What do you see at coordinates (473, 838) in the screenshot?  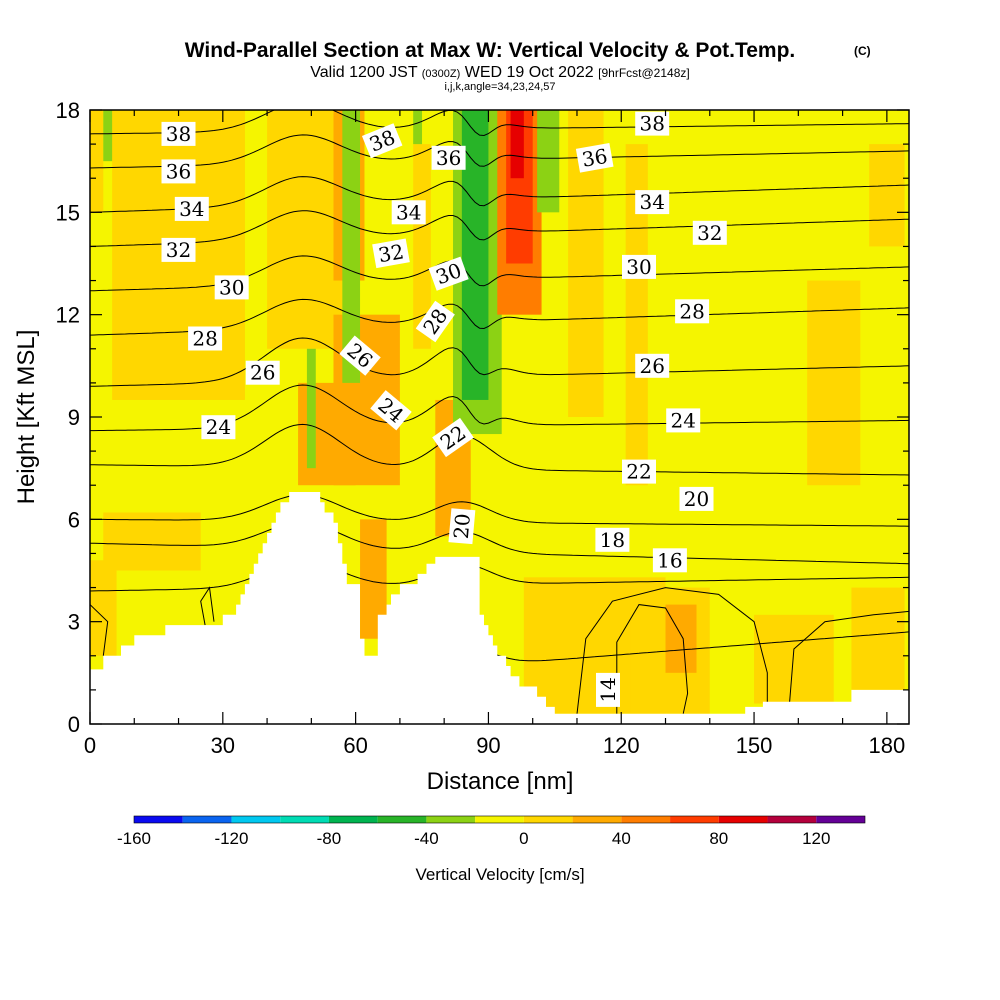 I see `colorbar-ticks: -160 -120 -80 -40 0 40 80 120` at bounding box center [473, 838].